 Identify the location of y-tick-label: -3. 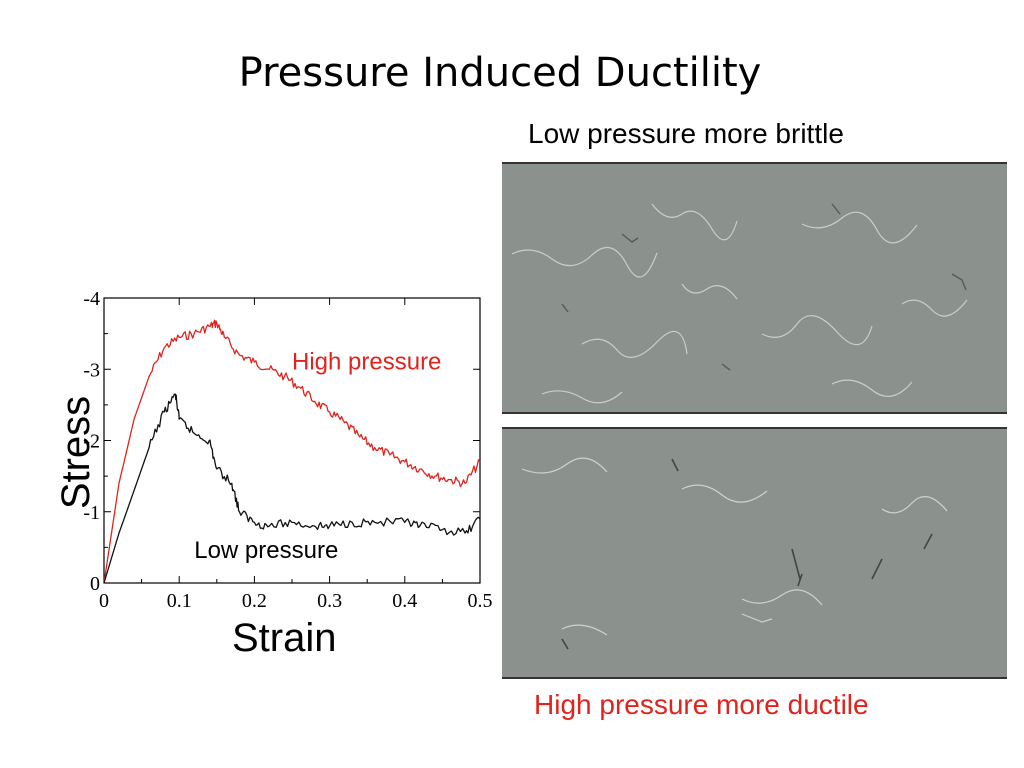
(91, 370).